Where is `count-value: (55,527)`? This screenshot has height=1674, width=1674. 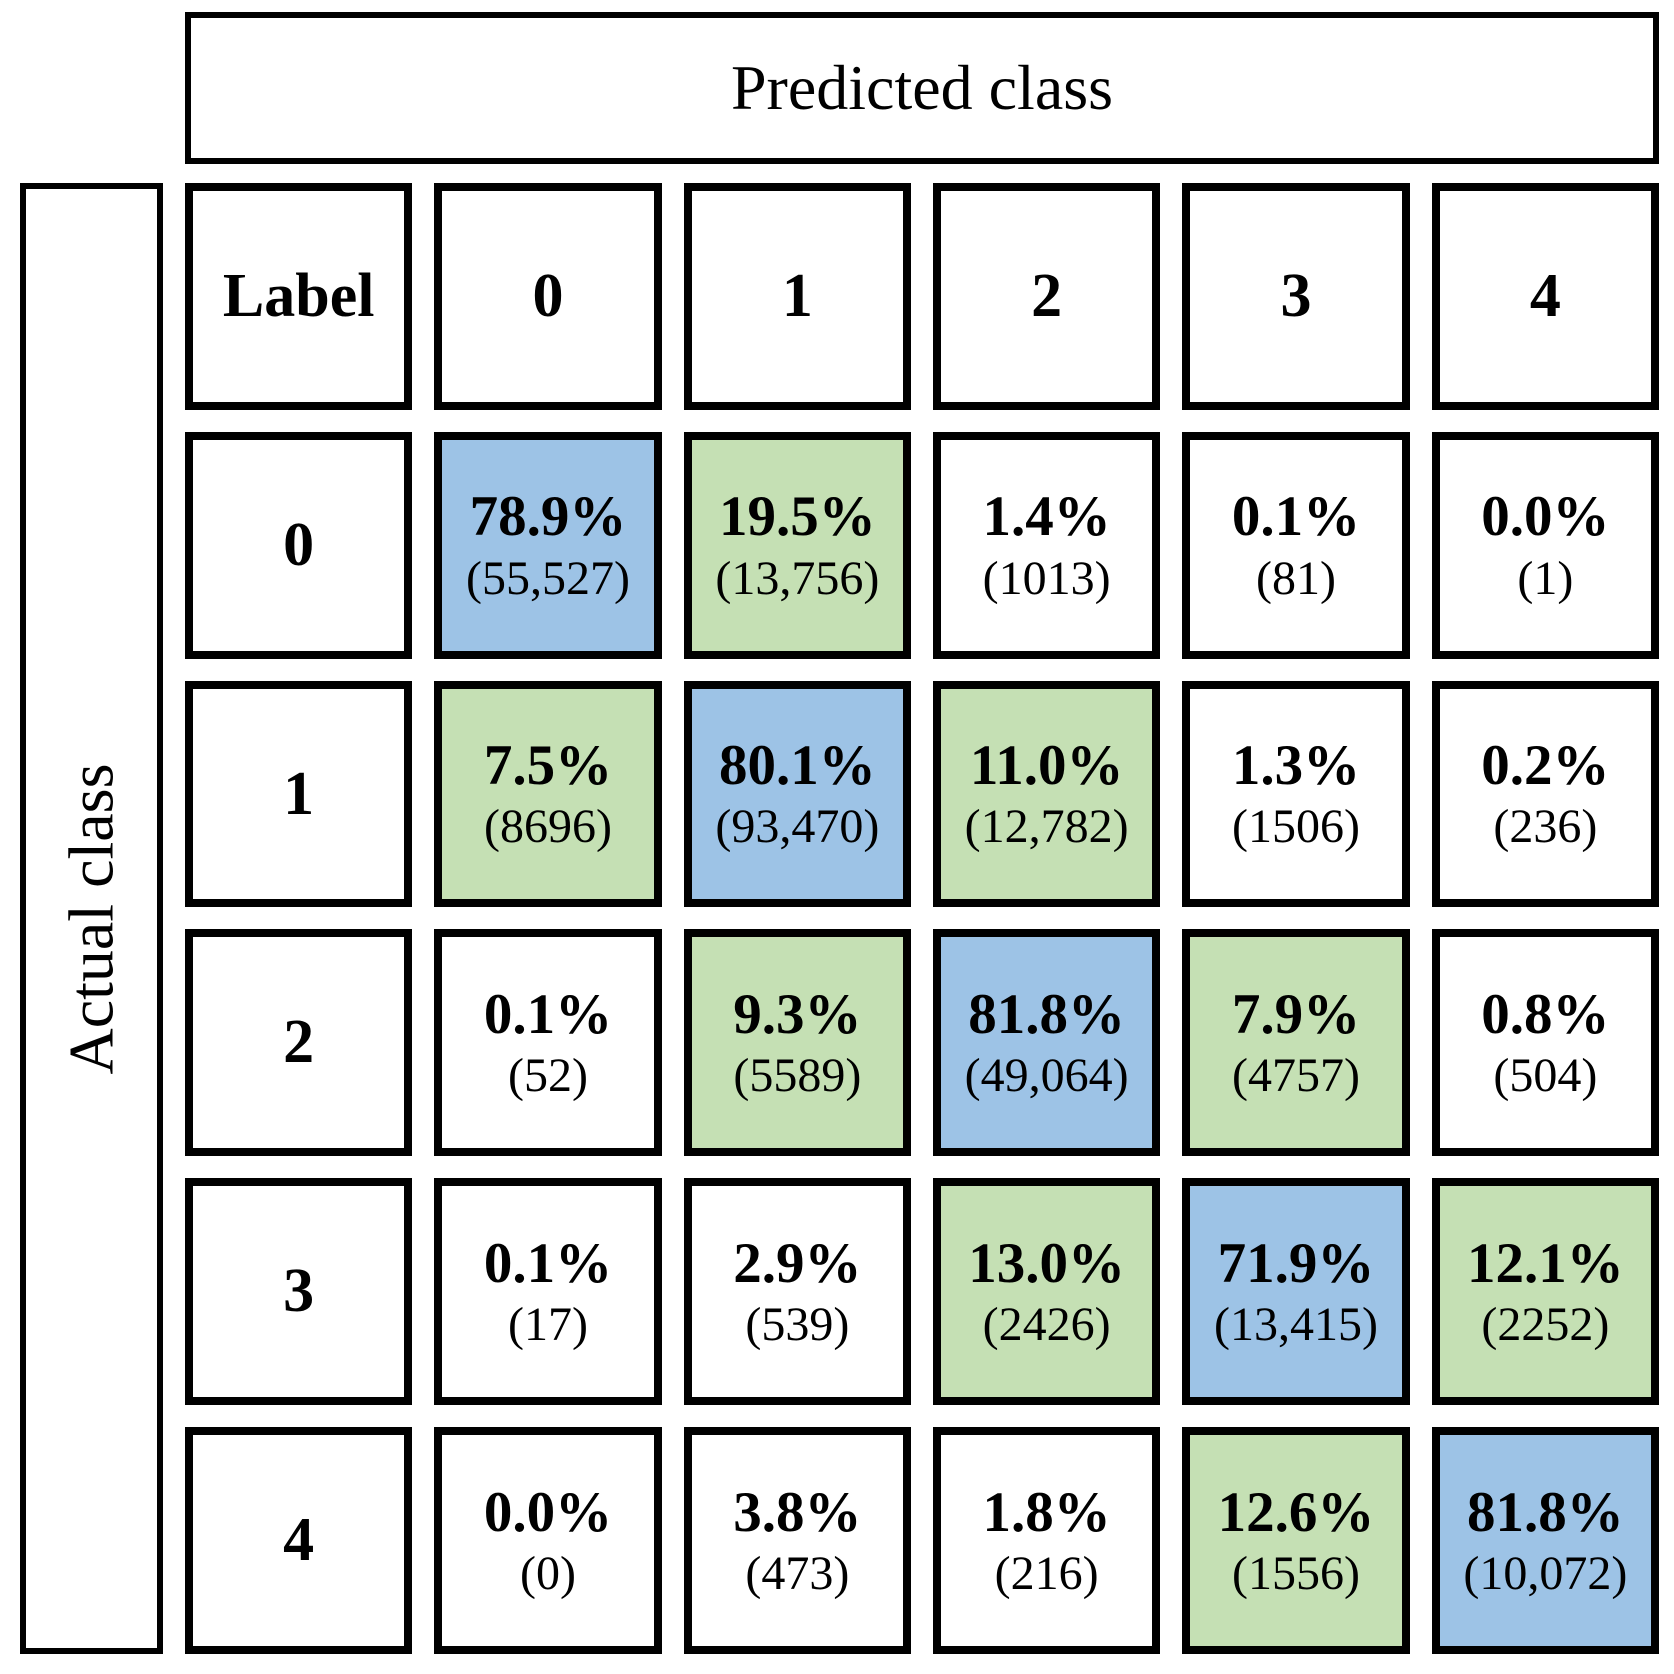 count-value: (55,527) is located at coordinates (548, 578).